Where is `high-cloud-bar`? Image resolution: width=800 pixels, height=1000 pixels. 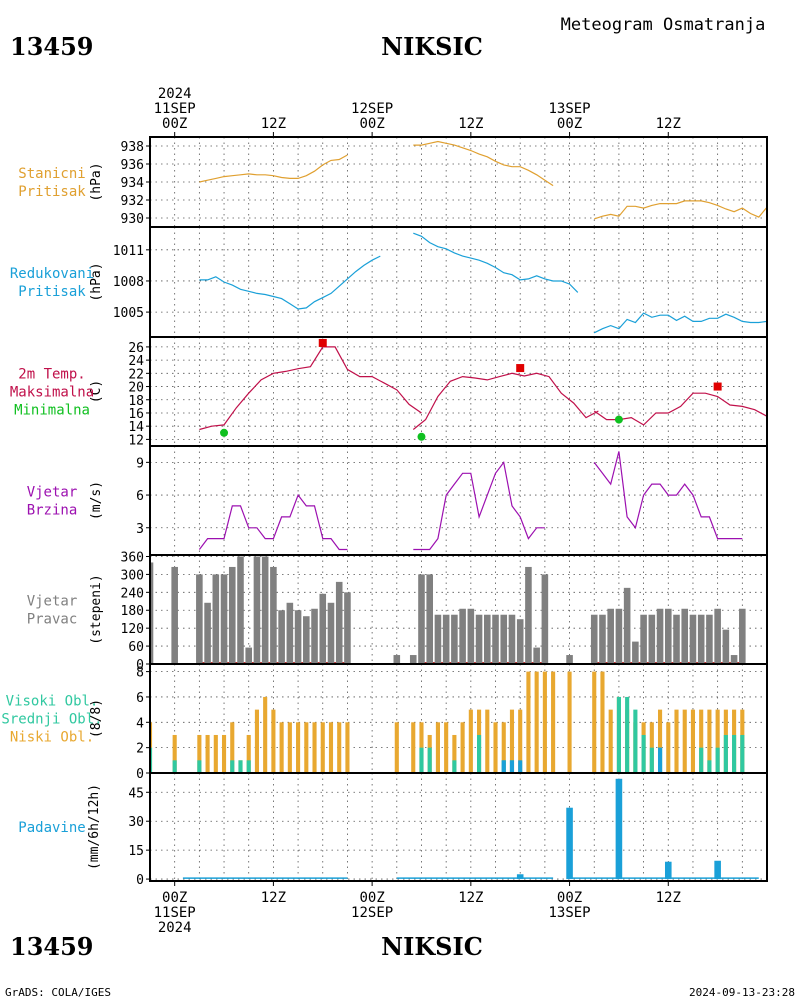 high-cloud-bar is located at coordinates (503, 766).